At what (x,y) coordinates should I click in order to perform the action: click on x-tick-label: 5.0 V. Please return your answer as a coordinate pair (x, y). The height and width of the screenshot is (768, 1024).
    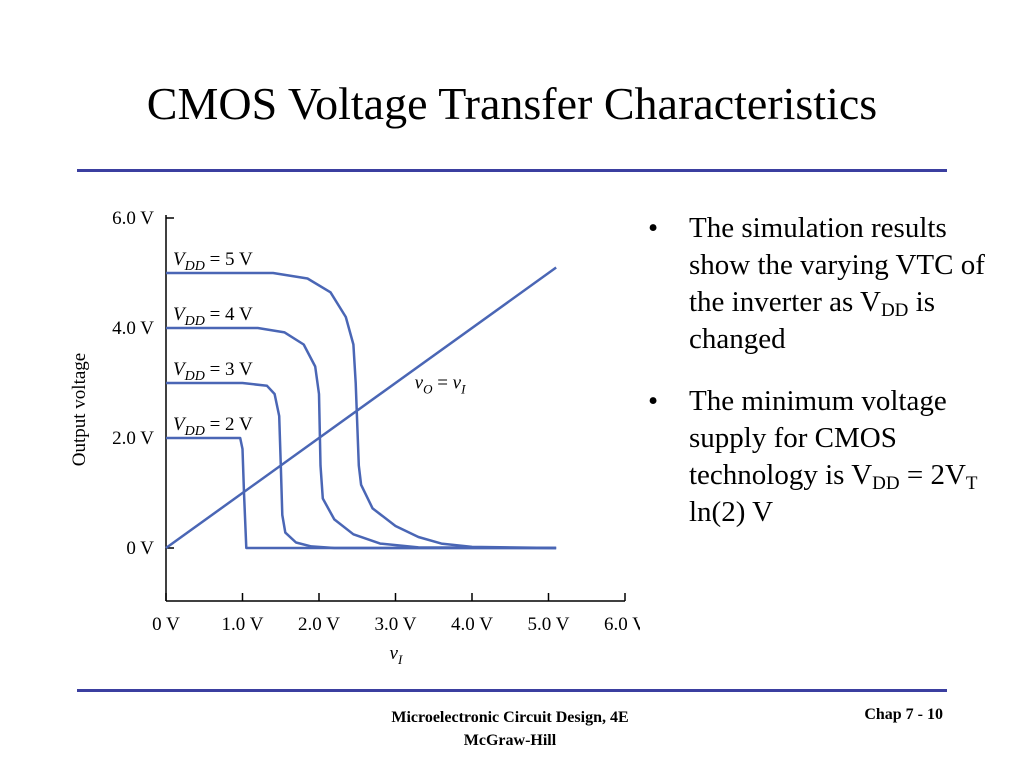
    Looking at the image, I should click on (549, 624).